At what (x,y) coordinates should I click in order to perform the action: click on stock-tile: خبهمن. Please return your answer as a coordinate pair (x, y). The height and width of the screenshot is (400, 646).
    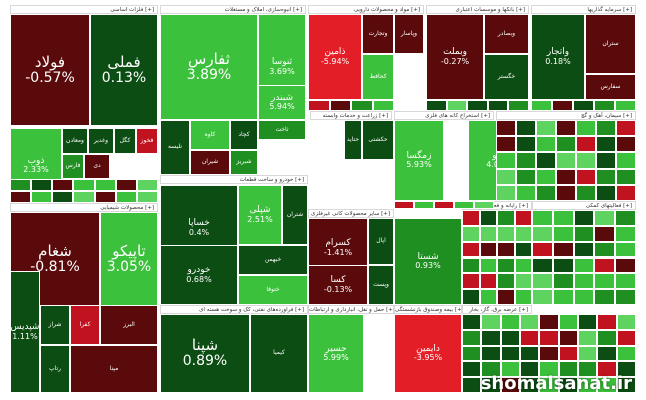
    Looking at the image, I should click on (273, 260).